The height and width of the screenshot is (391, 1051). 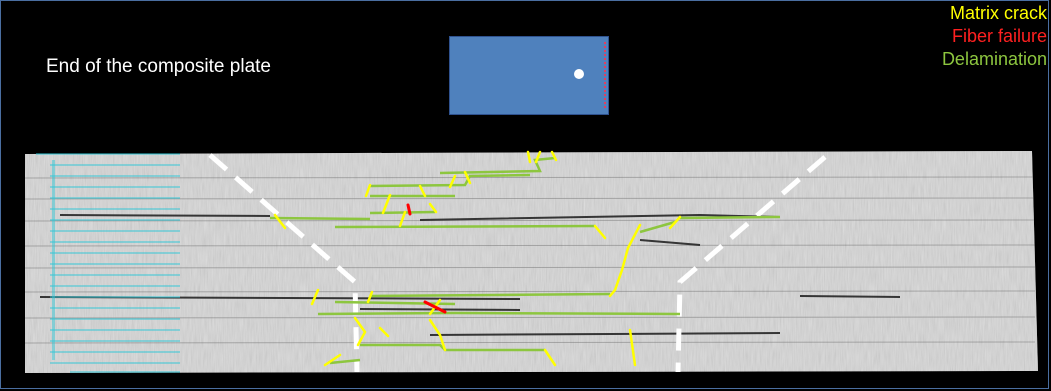 I want to click on legend-fiber-failure: Fiber failure, so click(x=999, y=36).